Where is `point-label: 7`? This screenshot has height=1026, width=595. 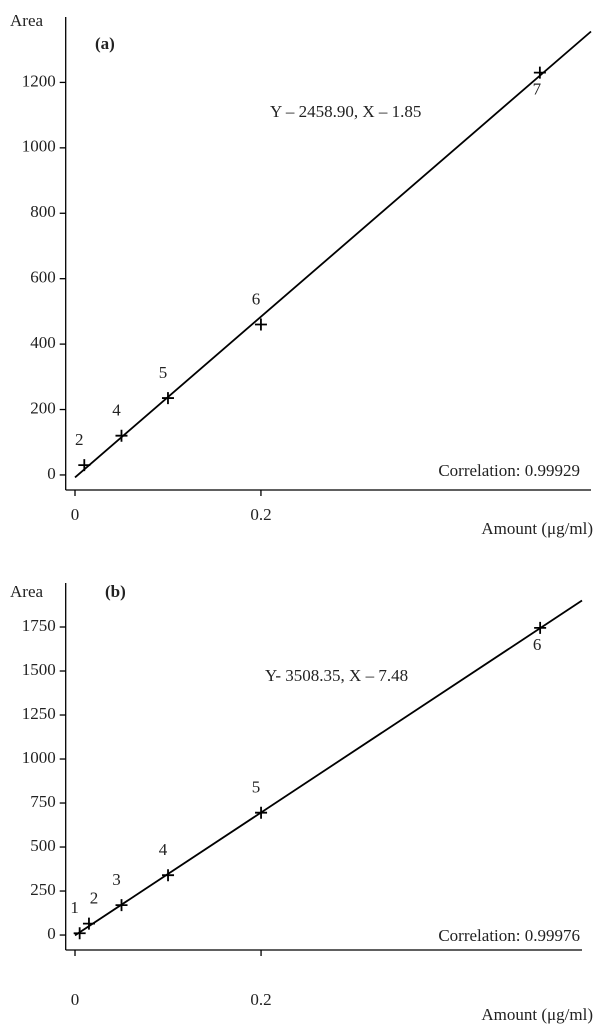 point-label: 7 is located at coordinates (537, 89).